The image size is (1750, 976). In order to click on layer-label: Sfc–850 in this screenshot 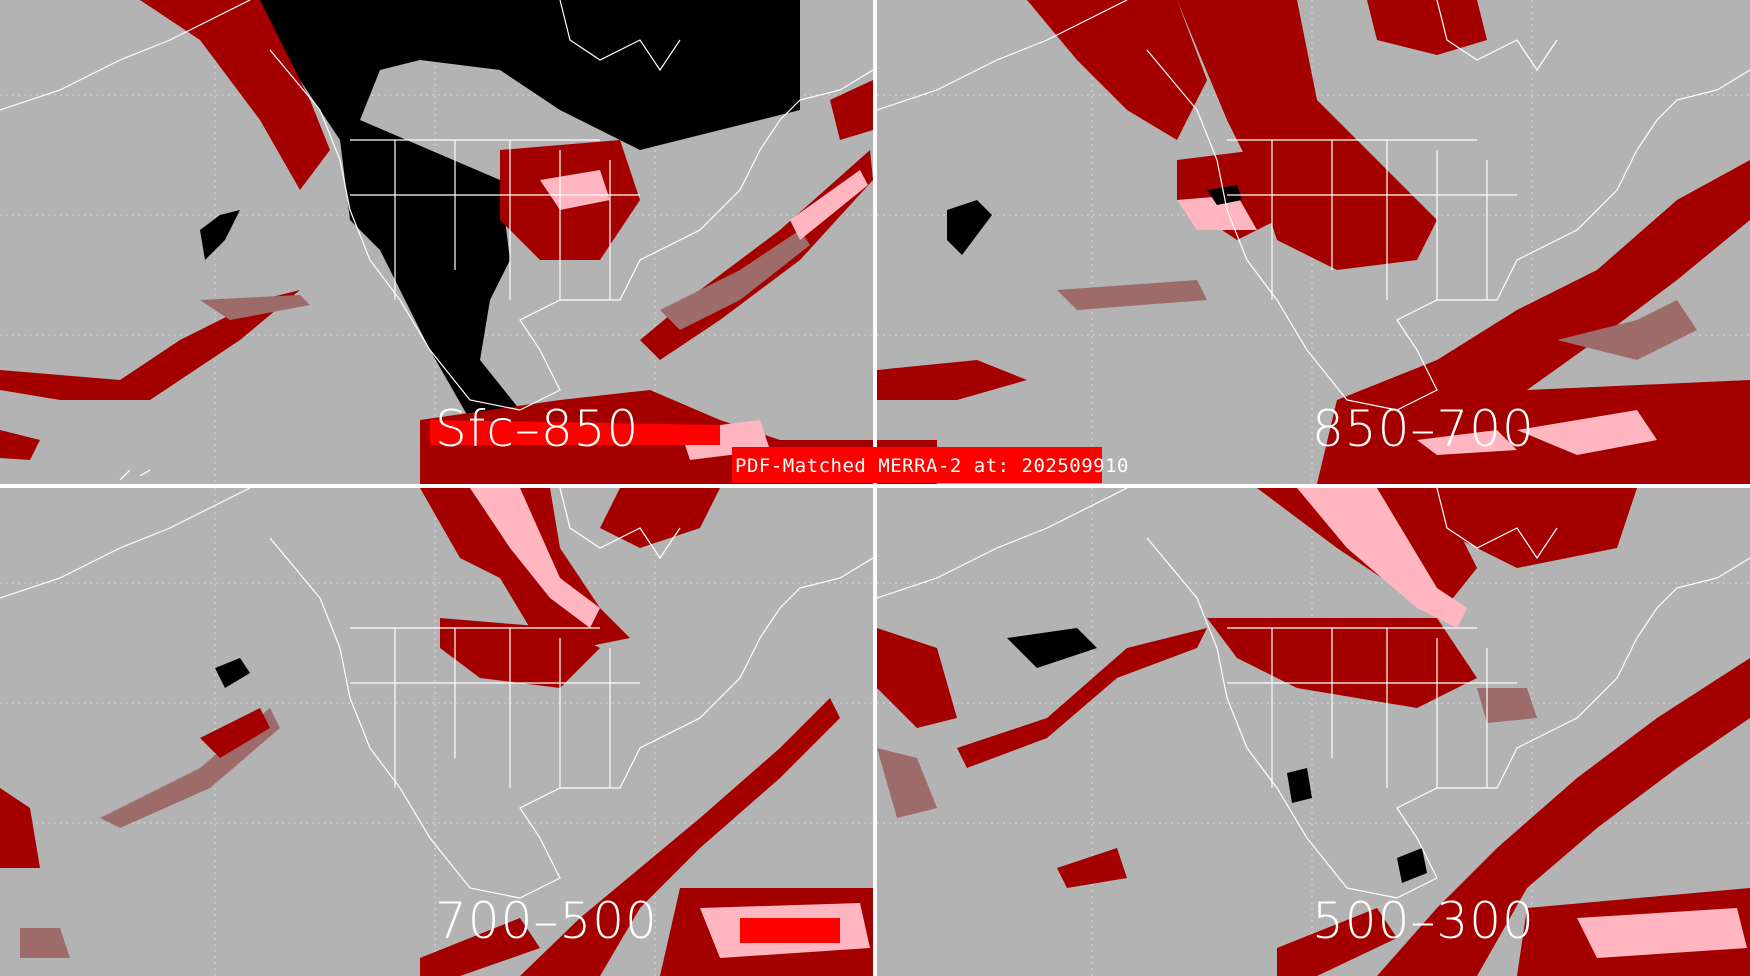, I will do `click(537, 429)`.